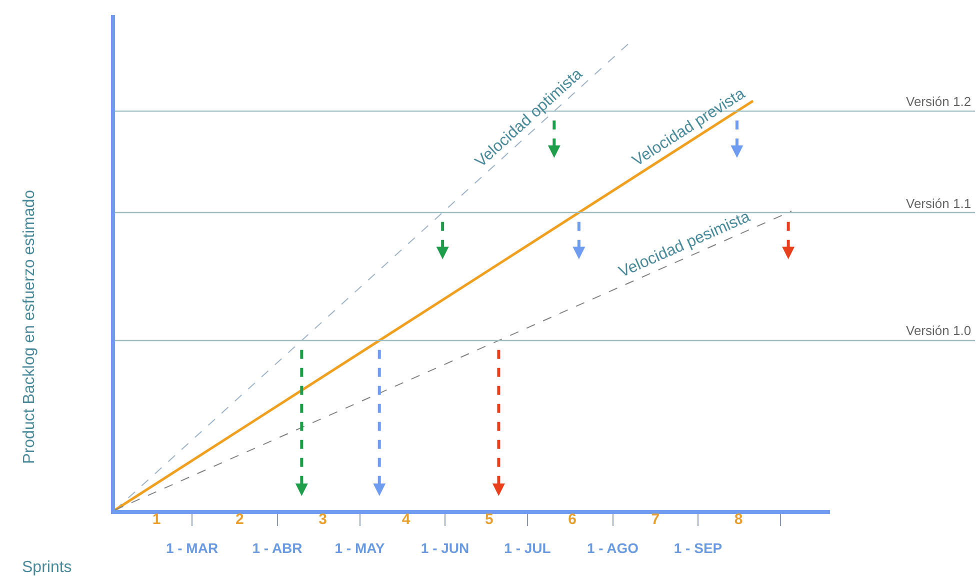 This screenshot has height=588, width=977. I want to click on x2-tick-label: 2, so click(240, 519).